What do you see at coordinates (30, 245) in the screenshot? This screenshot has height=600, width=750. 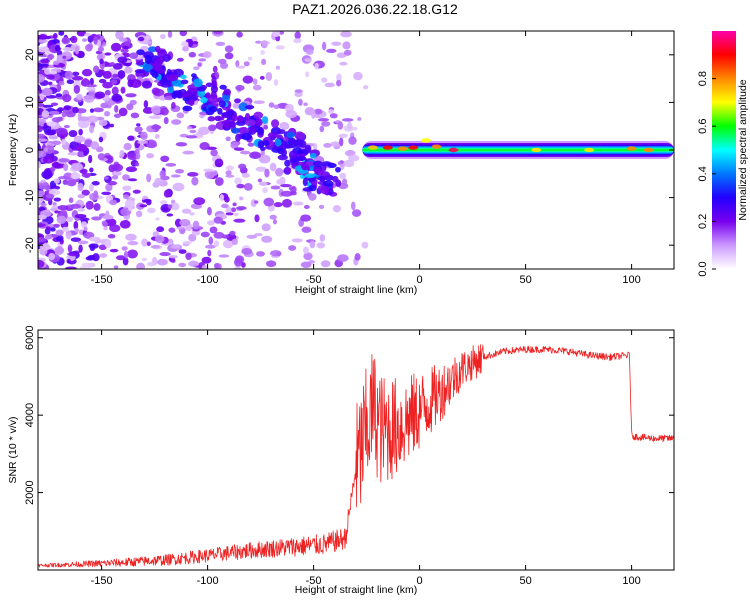 I see `spectrogram-y-tick-label: -20` at bounding box center [30, 245].